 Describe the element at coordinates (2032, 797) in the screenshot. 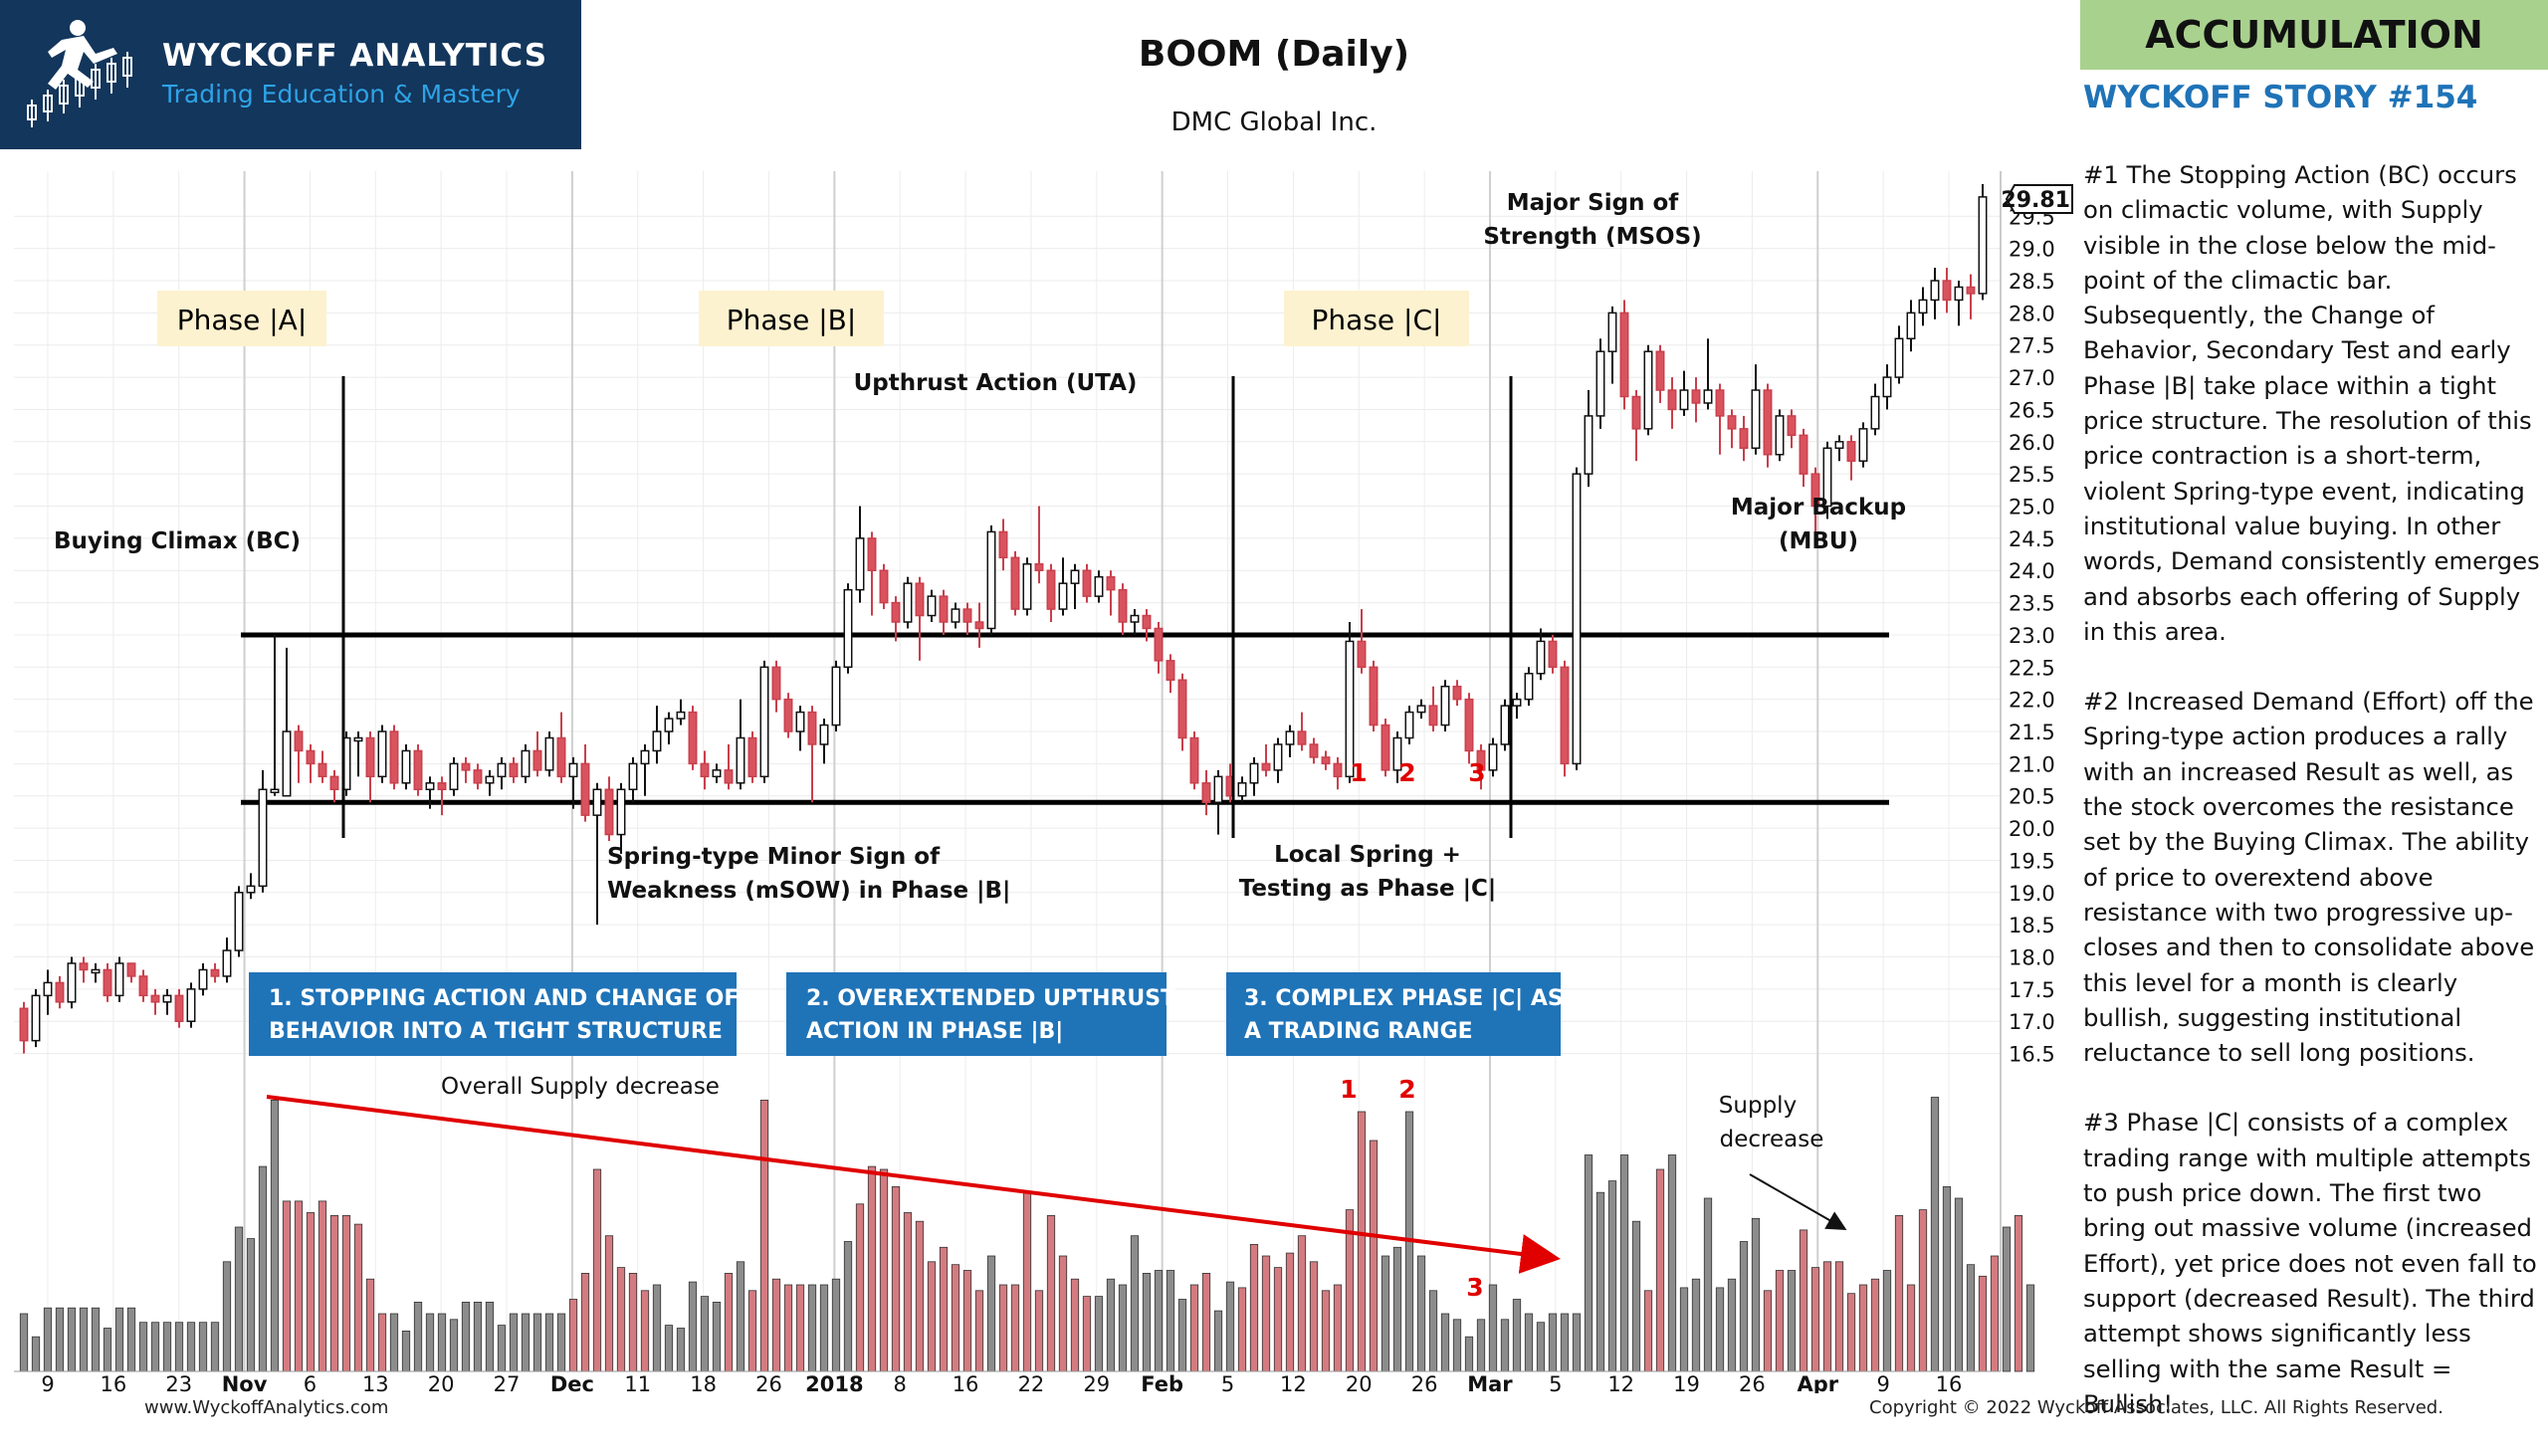

I see `y-tick-label: 20.5` at that location.